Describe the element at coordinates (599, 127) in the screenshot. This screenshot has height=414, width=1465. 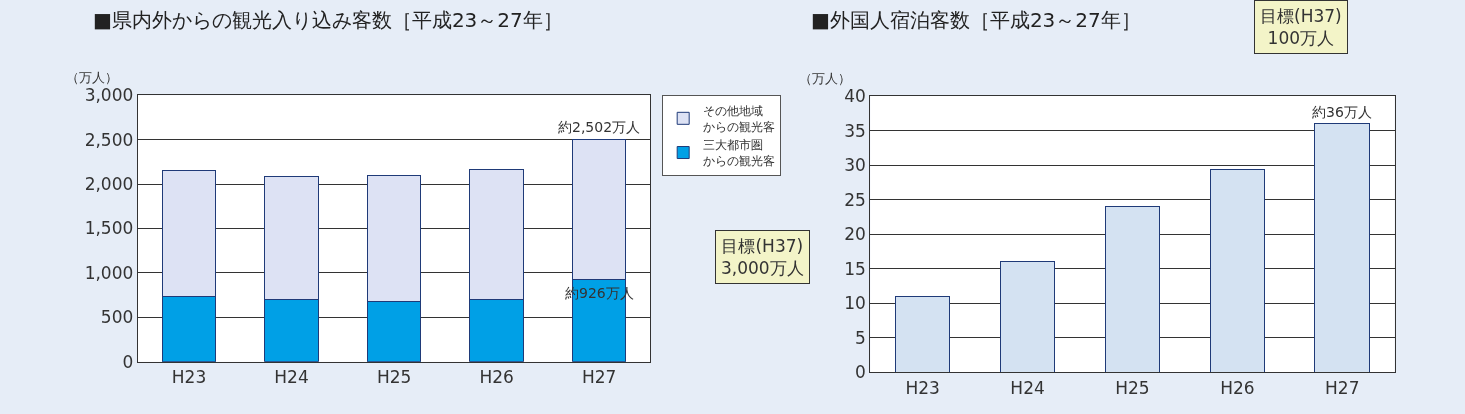
I see `annotation: 約2,502万人` at that location.